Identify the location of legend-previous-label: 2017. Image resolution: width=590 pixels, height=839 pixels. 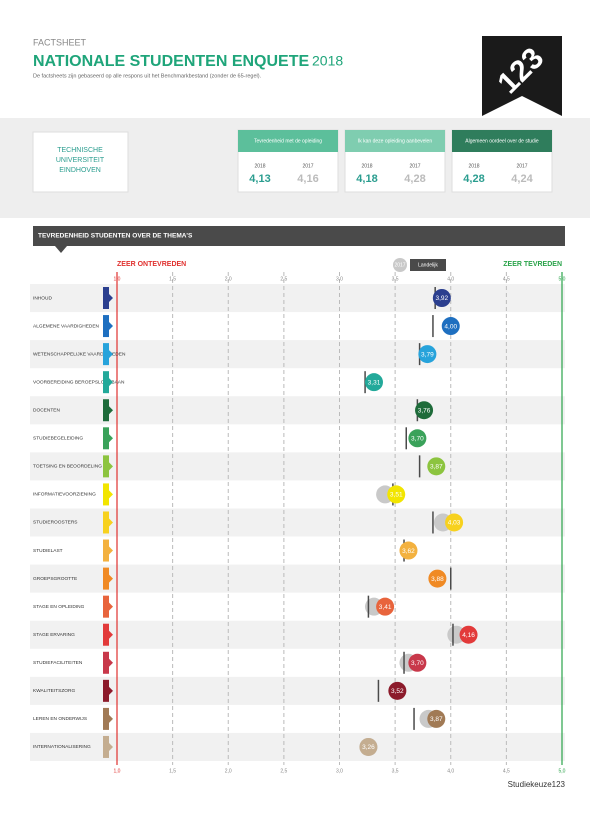
(399, 265).